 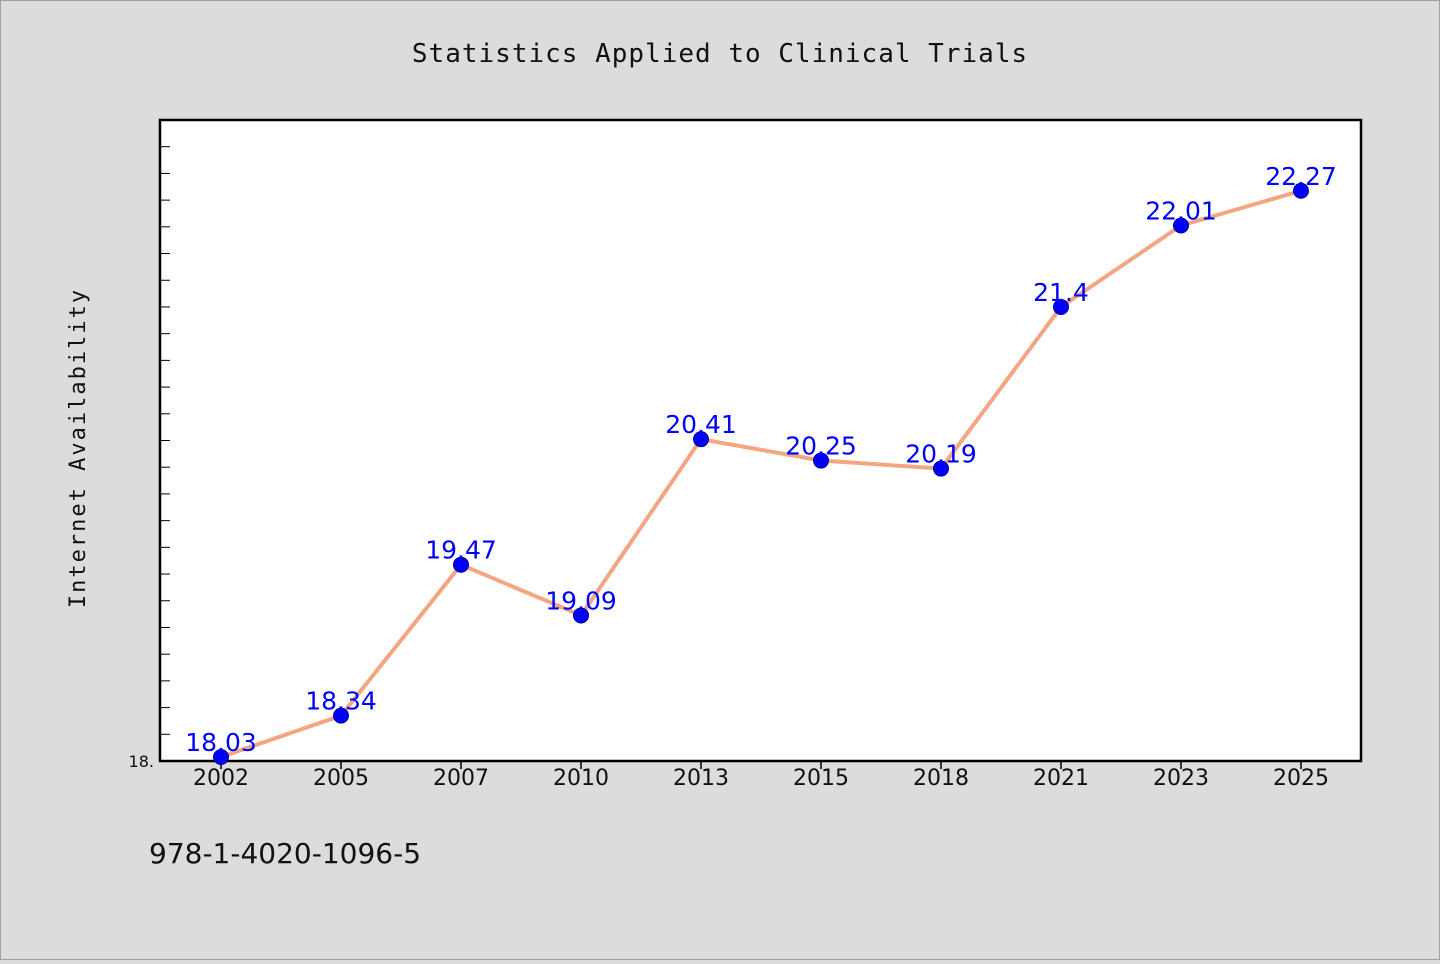 What do you see at coordinates (701, 778) in the screenshot?
I see `x-tick-label: 2013` at bounding box center [701, 778].